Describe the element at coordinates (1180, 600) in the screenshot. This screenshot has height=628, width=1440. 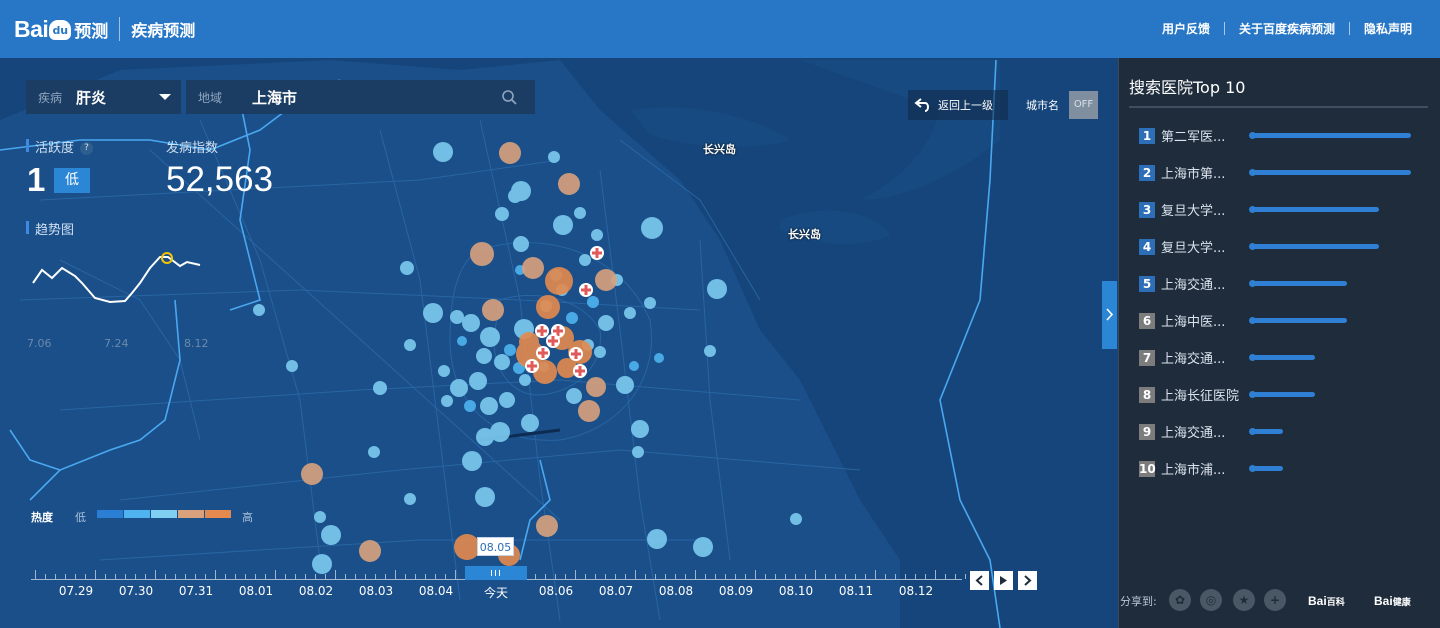
I see `baidu-paw-share-icon: ✿` at that location.